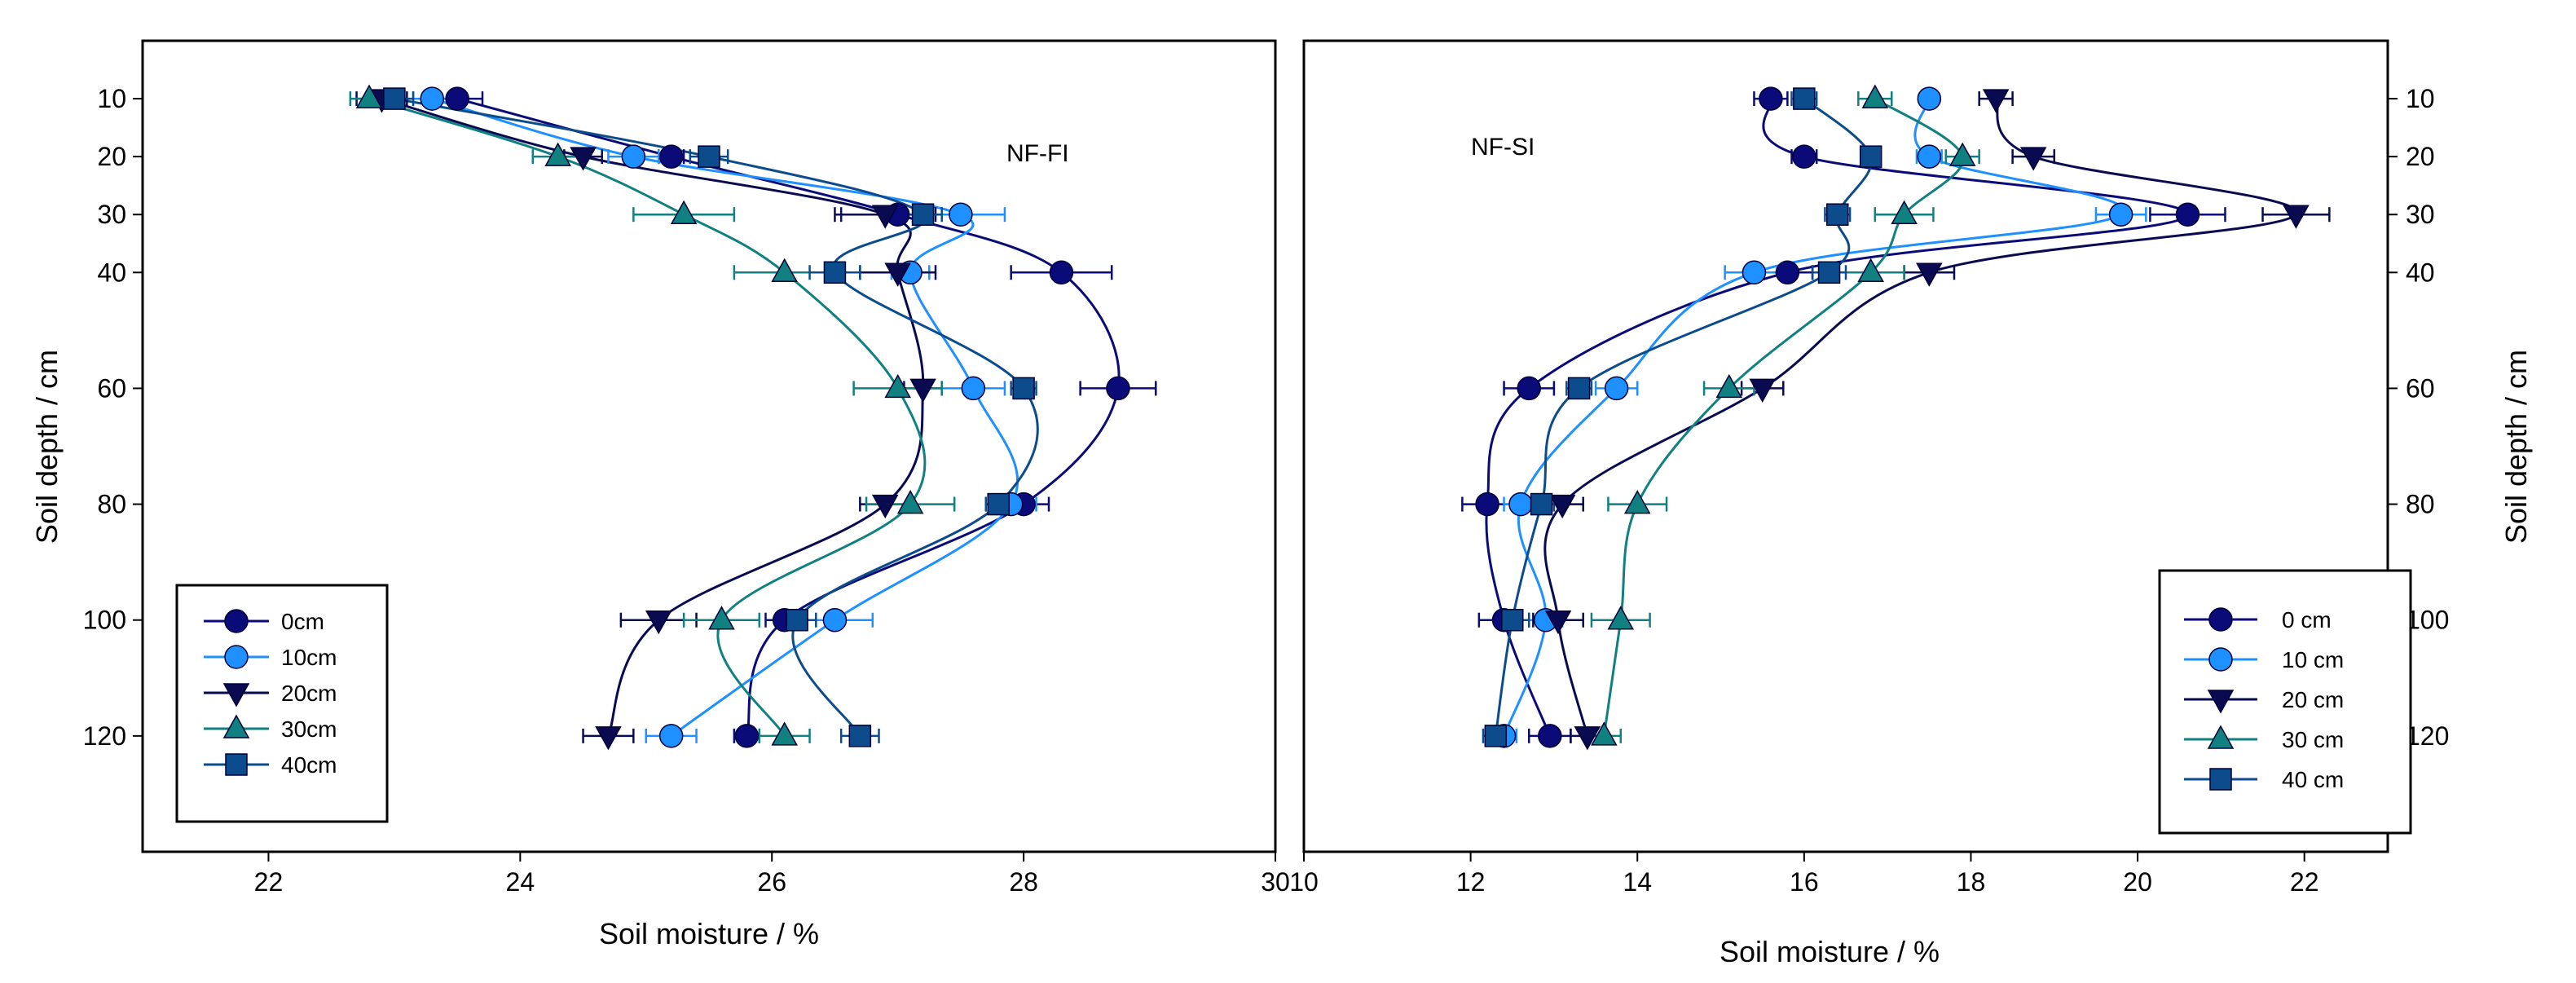  I want to click on legend: 0 cm 10 cm 20 cm 30 cm 40 cm, so click(2285, 702).